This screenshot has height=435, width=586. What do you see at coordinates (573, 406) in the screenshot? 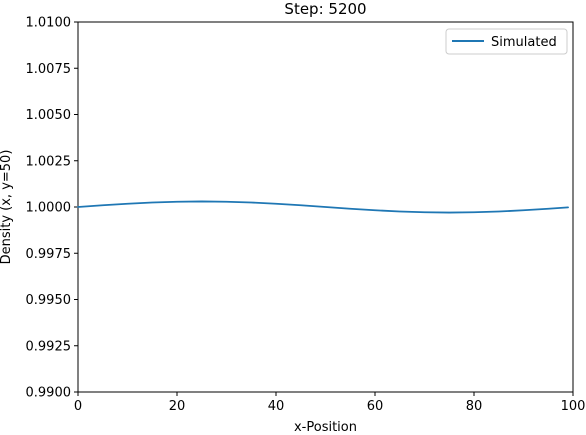
I see `x-tick-label: 100` at bounding box center [573, 406].